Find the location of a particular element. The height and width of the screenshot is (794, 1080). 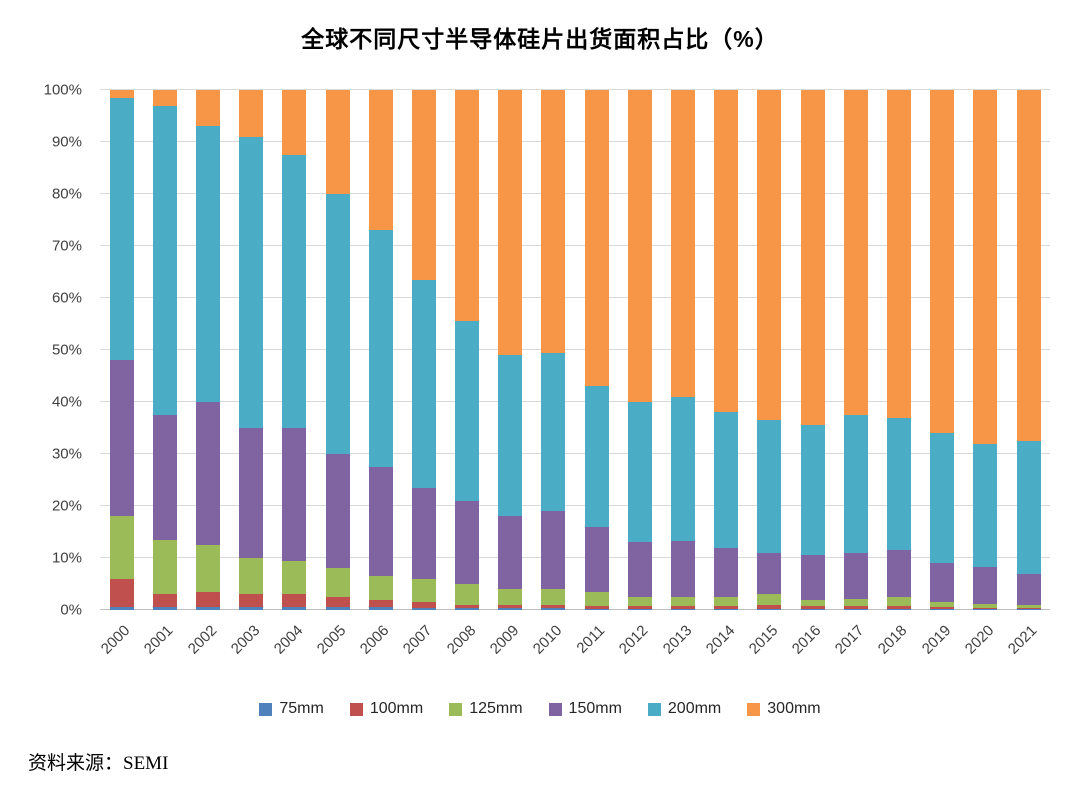

x-axis-slot: 2003 is located at coordinates (250, 645).